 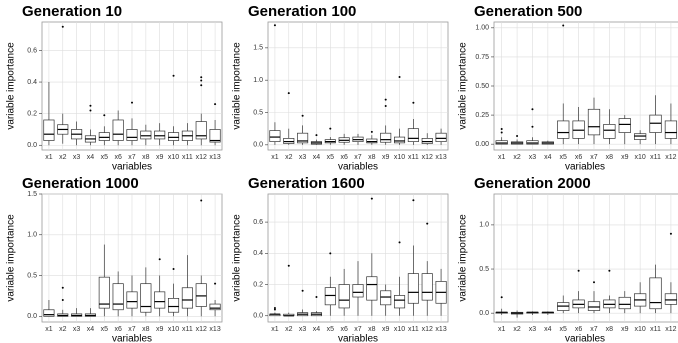 What do you see at coordinates (482, 28) in the screenshot?
I see `y-tick-label: 1.00` at bounding box center [482, 28].